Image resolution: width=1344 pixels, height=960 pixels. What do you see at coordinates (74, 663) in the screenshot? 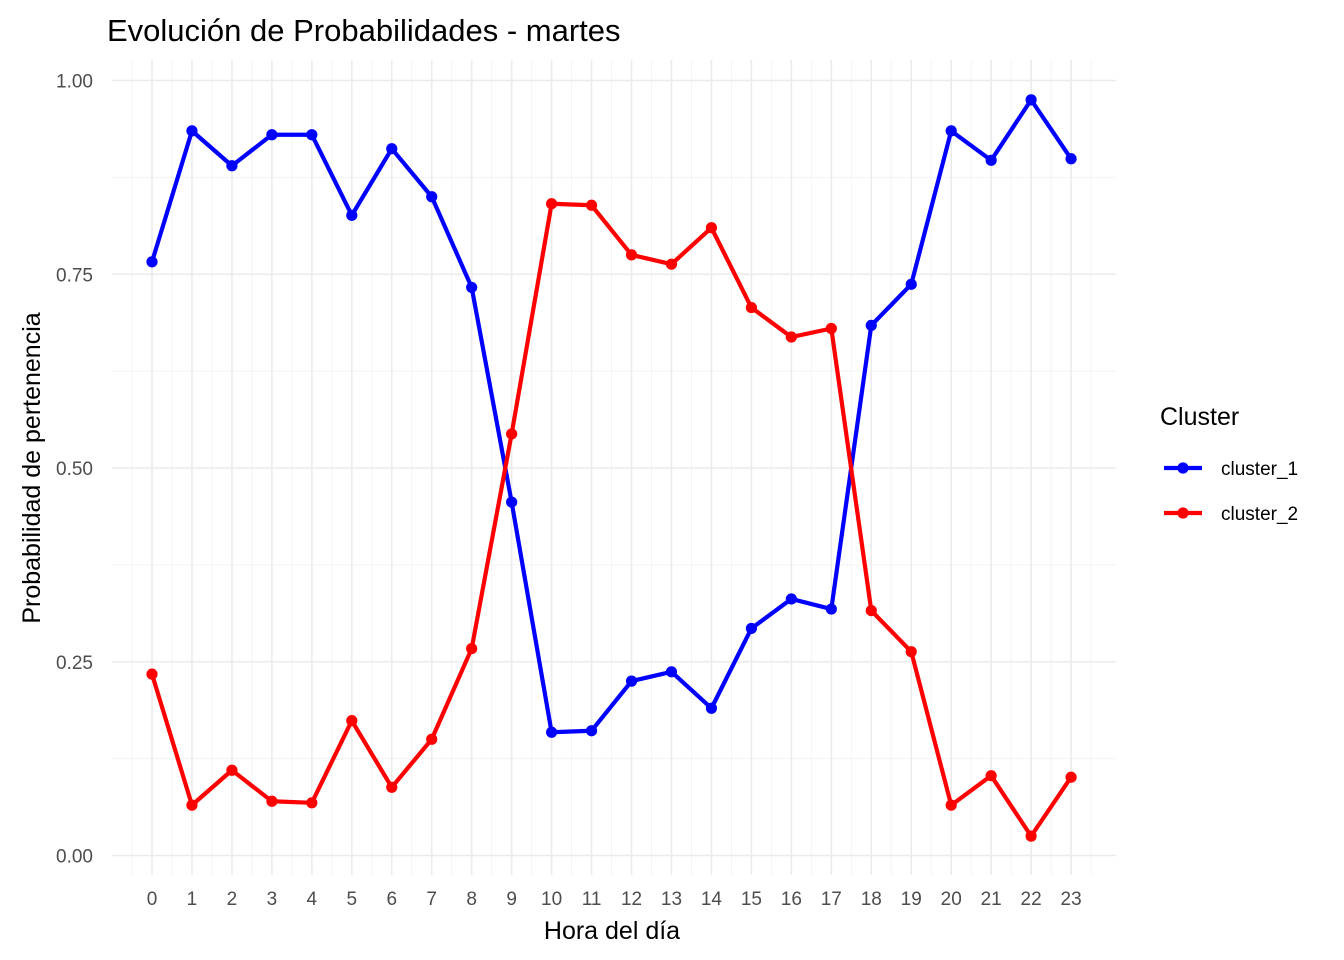
I see `y-tick-label: 0.25` at bounding box center [74, 663].